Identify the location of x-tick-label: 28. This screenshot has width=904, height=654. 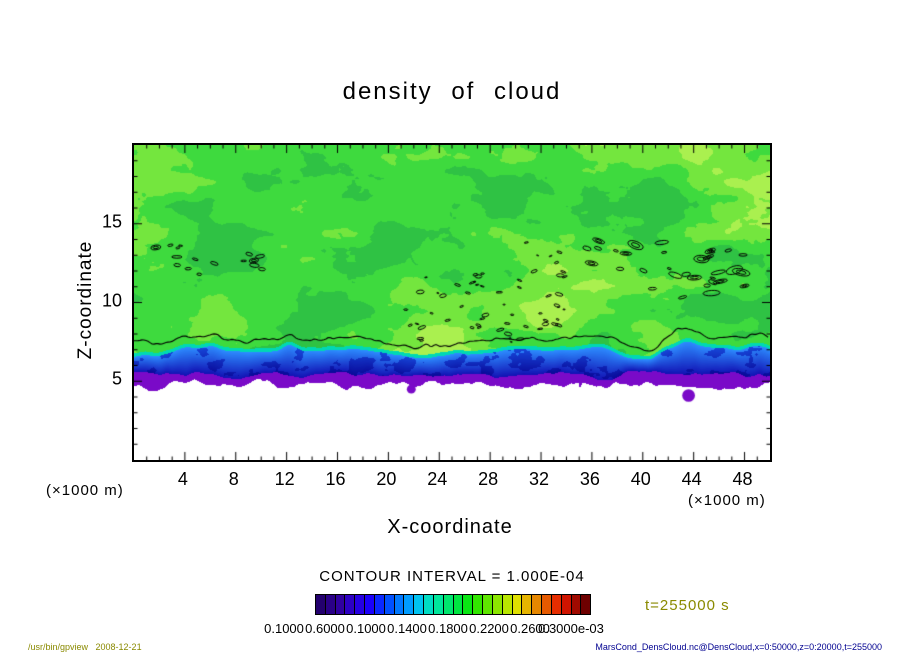
(488, 479).